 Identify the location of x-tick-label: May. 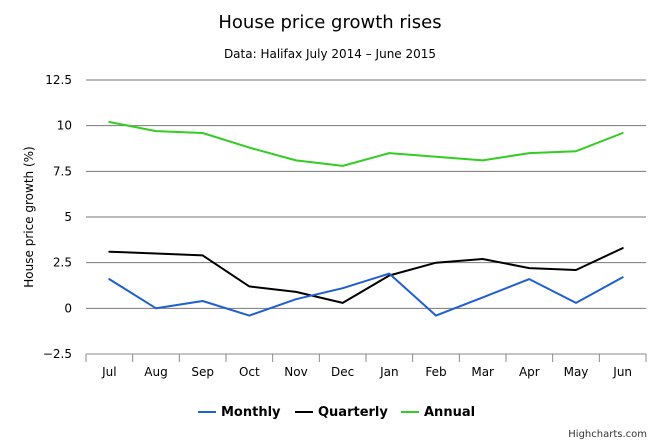
(576, 372).